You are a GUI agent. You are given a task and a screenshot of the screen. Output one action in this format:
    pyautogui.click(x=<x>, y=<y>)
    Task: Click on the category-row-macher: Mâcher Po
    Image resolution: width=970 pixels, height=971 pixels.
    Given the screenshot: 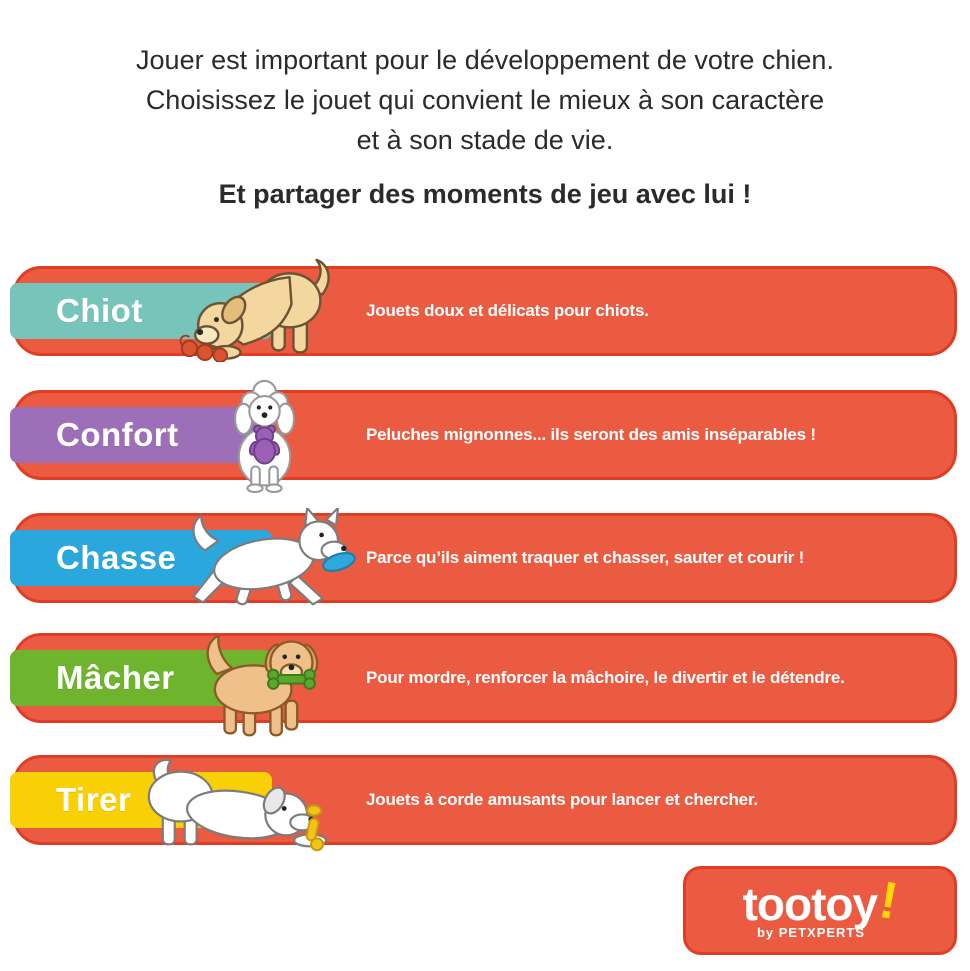 What is the action you would take?
    pyautogui.click(x=483, y=685)
    